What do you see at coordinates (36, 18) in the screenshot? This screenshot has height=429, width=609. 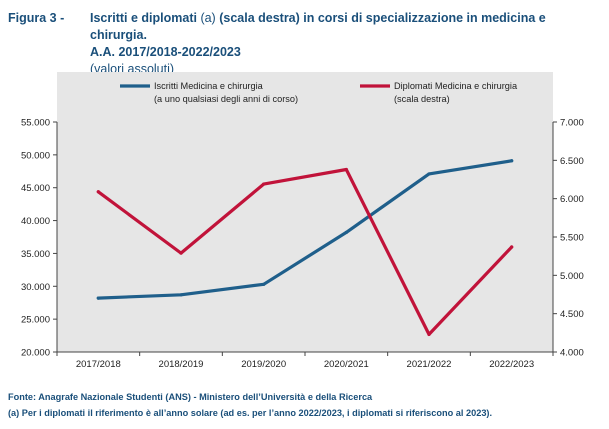 I see `figure-number: Figura 3 -` at bounding box center [36, 18].